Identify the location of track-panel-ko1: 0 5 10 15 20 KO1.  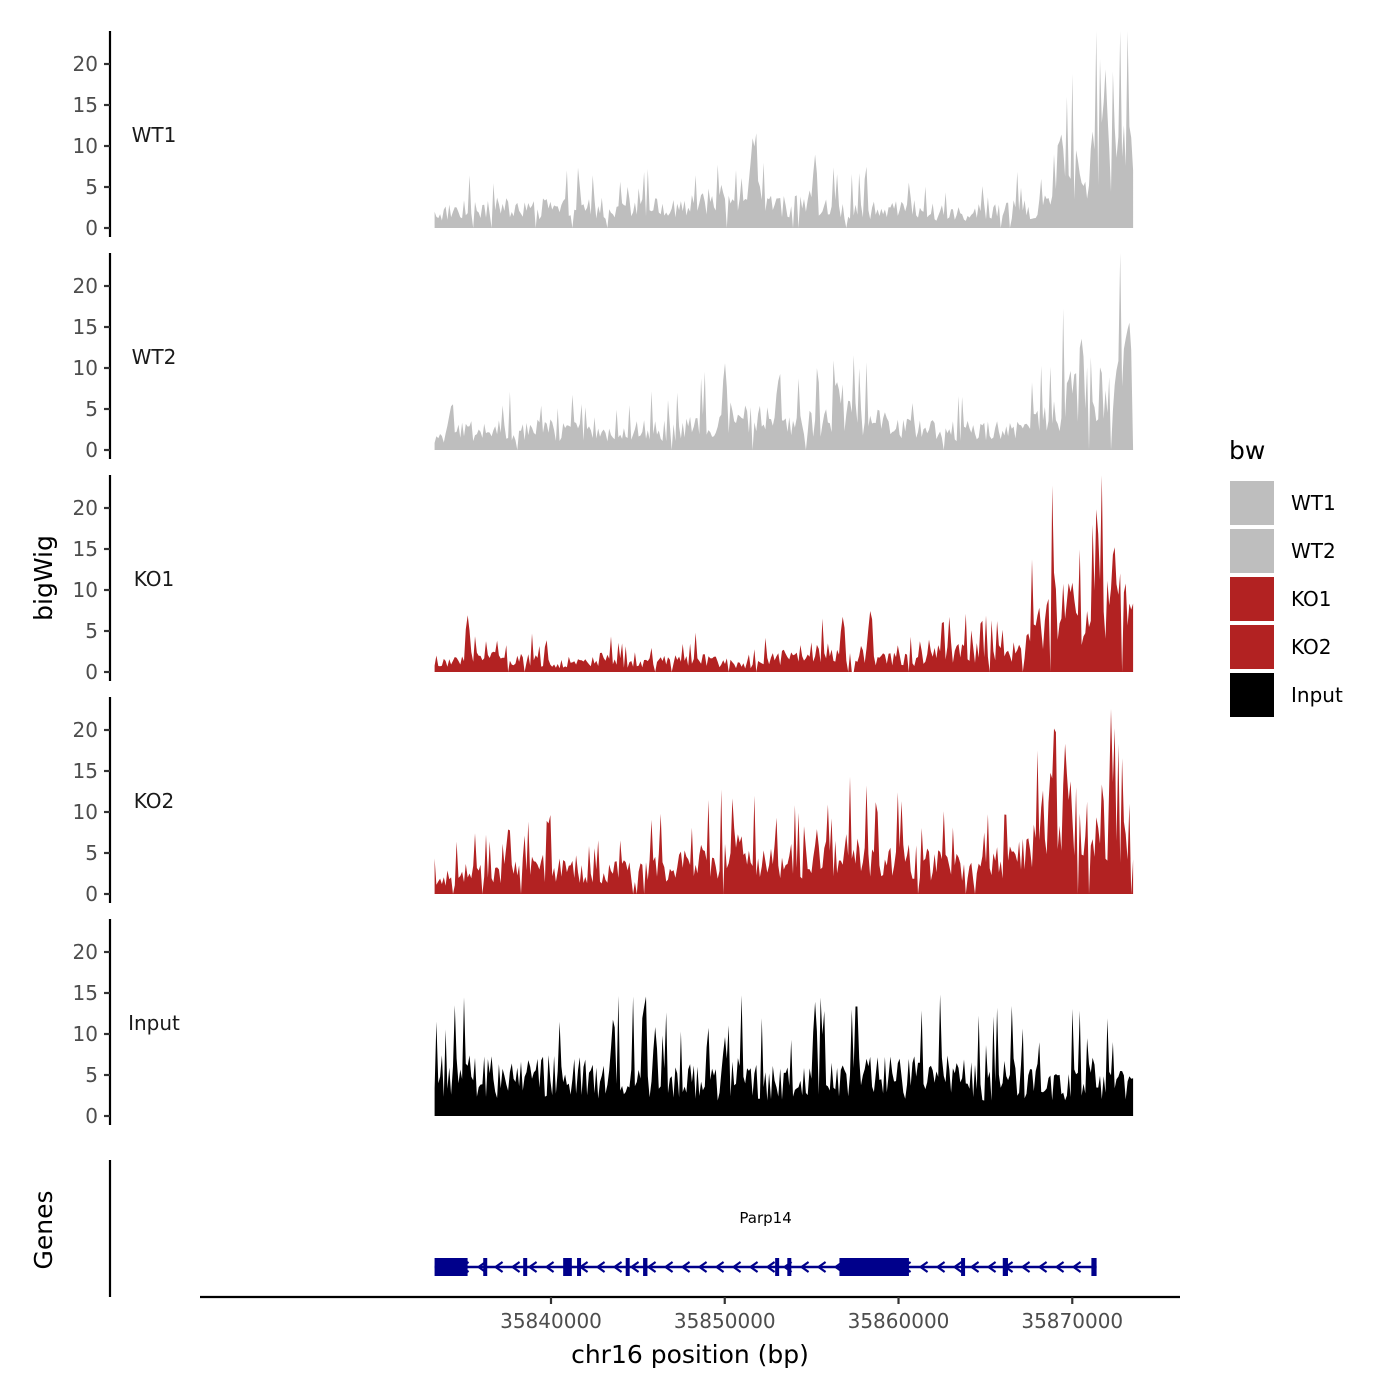
(603, 579).